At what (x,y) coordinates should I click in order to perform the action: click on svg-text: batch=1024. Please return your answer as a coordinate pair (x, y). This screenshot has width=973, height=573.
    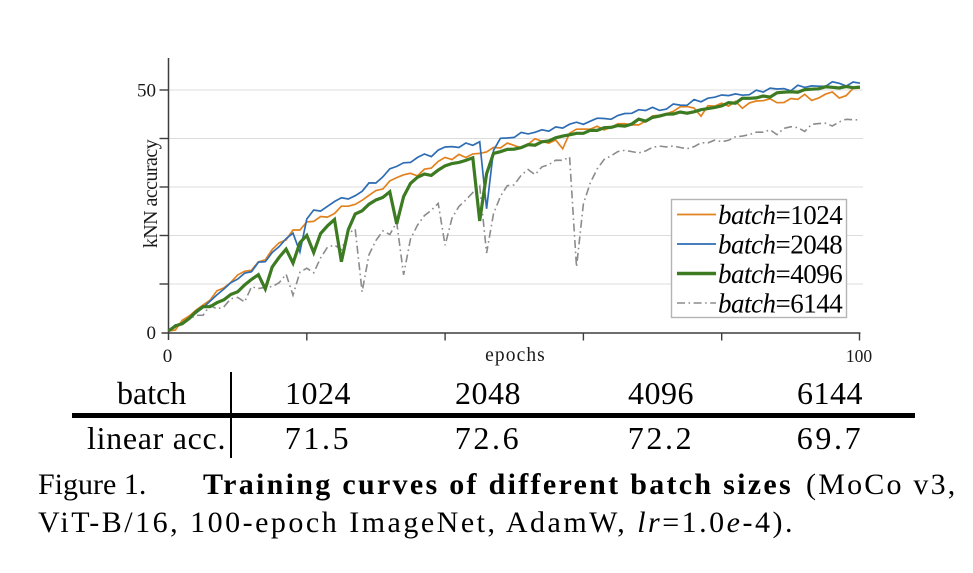
    Looking at the image, I should click on (780, 215).